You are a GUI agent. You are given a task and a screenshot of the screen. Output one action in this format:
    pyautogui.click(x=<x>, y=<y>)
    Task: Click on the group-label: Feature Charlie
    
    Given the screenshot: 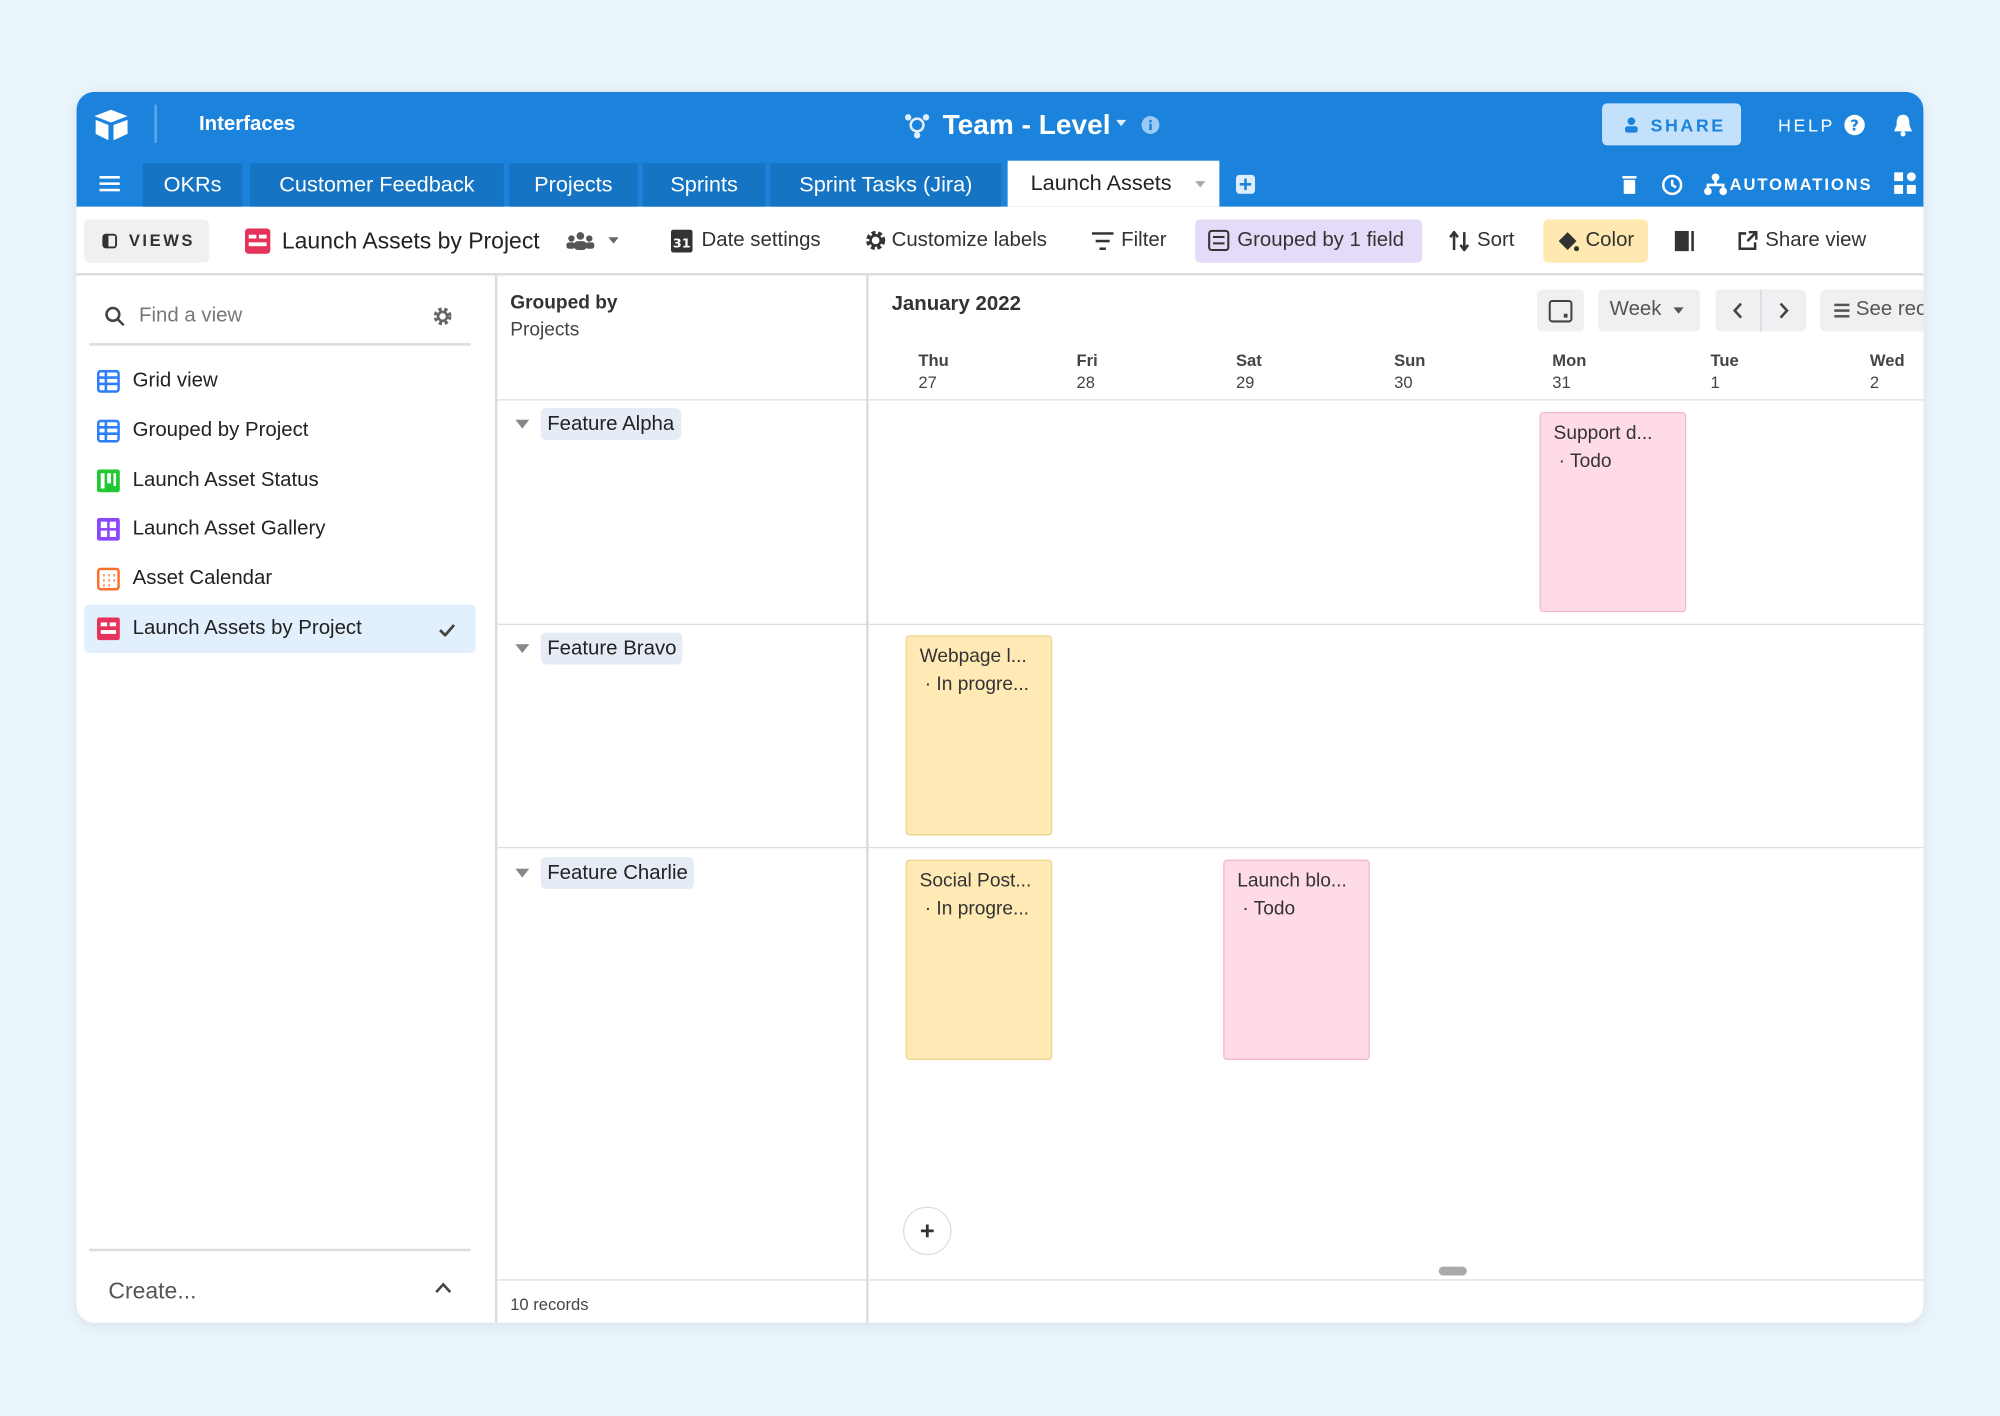 What is the action you would take?
    pyautogui.click(x=617, y=873)
    